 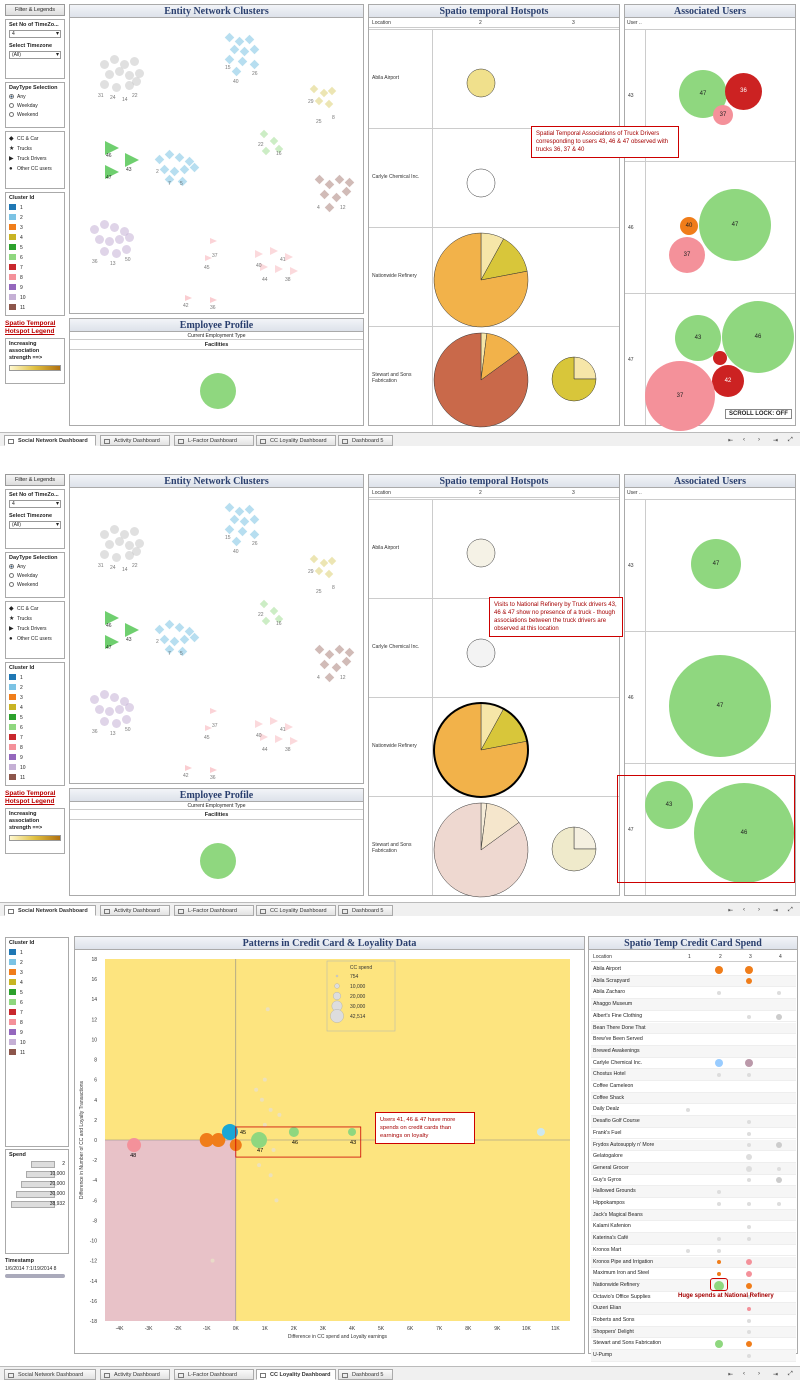 I want to click on employee-bubble, so click(x=218, y=861).